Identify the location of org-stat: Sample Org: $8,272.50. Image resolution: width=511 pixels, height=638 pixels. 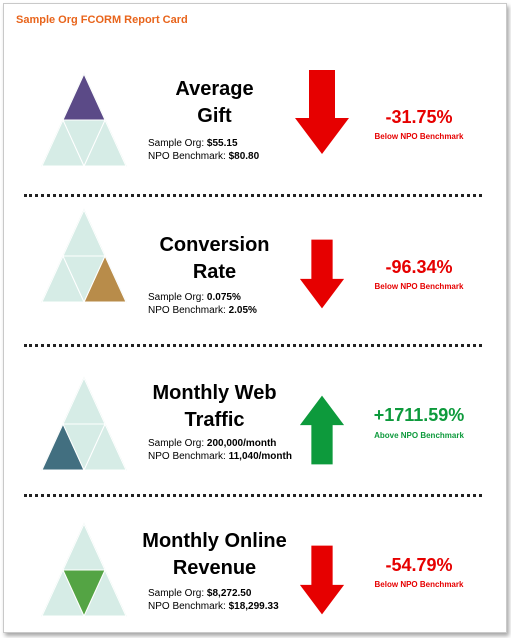
(199, 593).